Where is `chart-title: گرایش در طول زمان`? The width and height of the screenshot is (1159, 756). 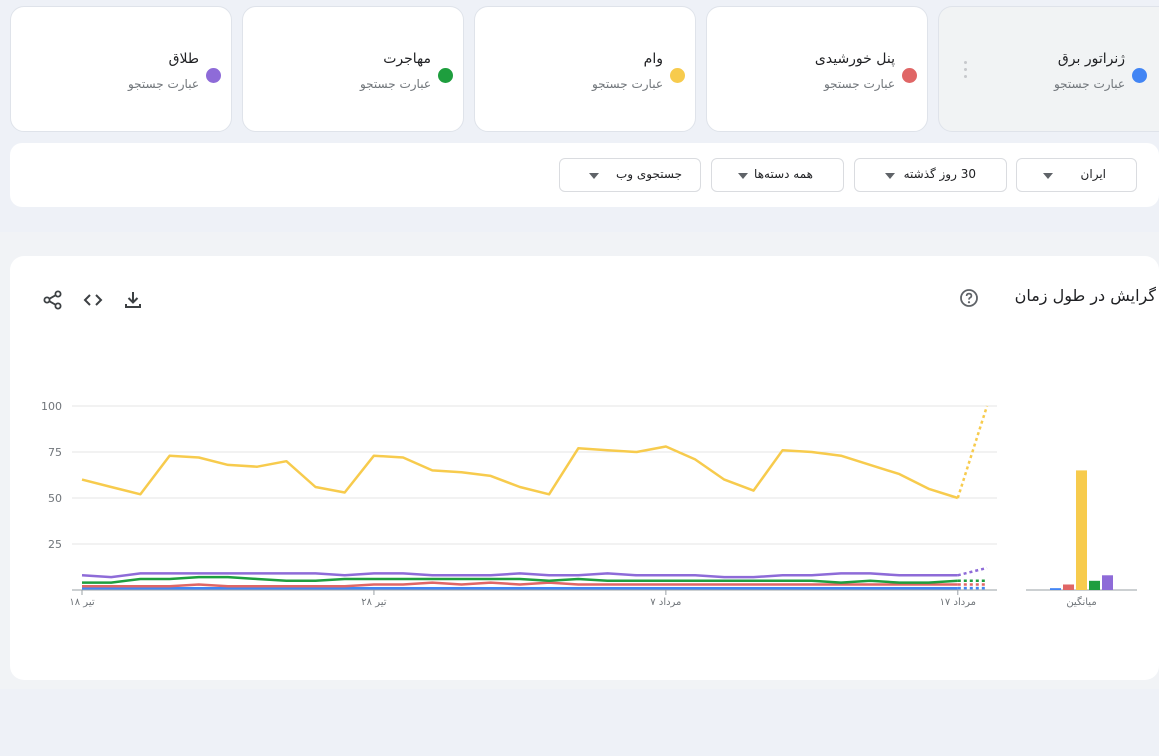 chart-title: گرایش در طول زمان is located at coordinates (1085, 295).